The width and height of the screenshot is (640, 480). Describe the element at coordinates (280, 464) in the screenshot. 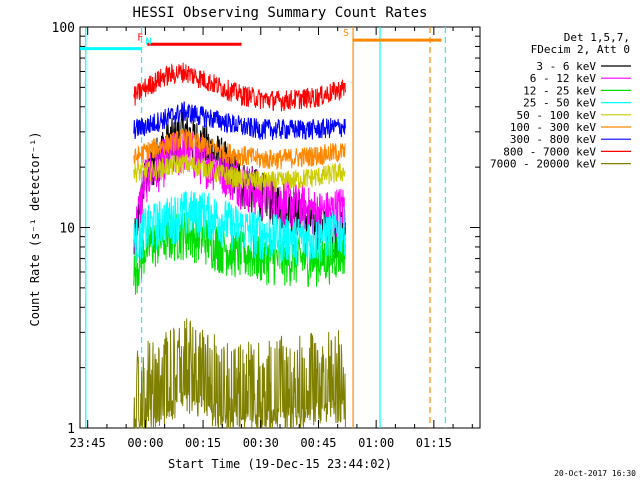

I see `x-axis-label: Start Time (19-Dec-15 23:44:02)` at that location.